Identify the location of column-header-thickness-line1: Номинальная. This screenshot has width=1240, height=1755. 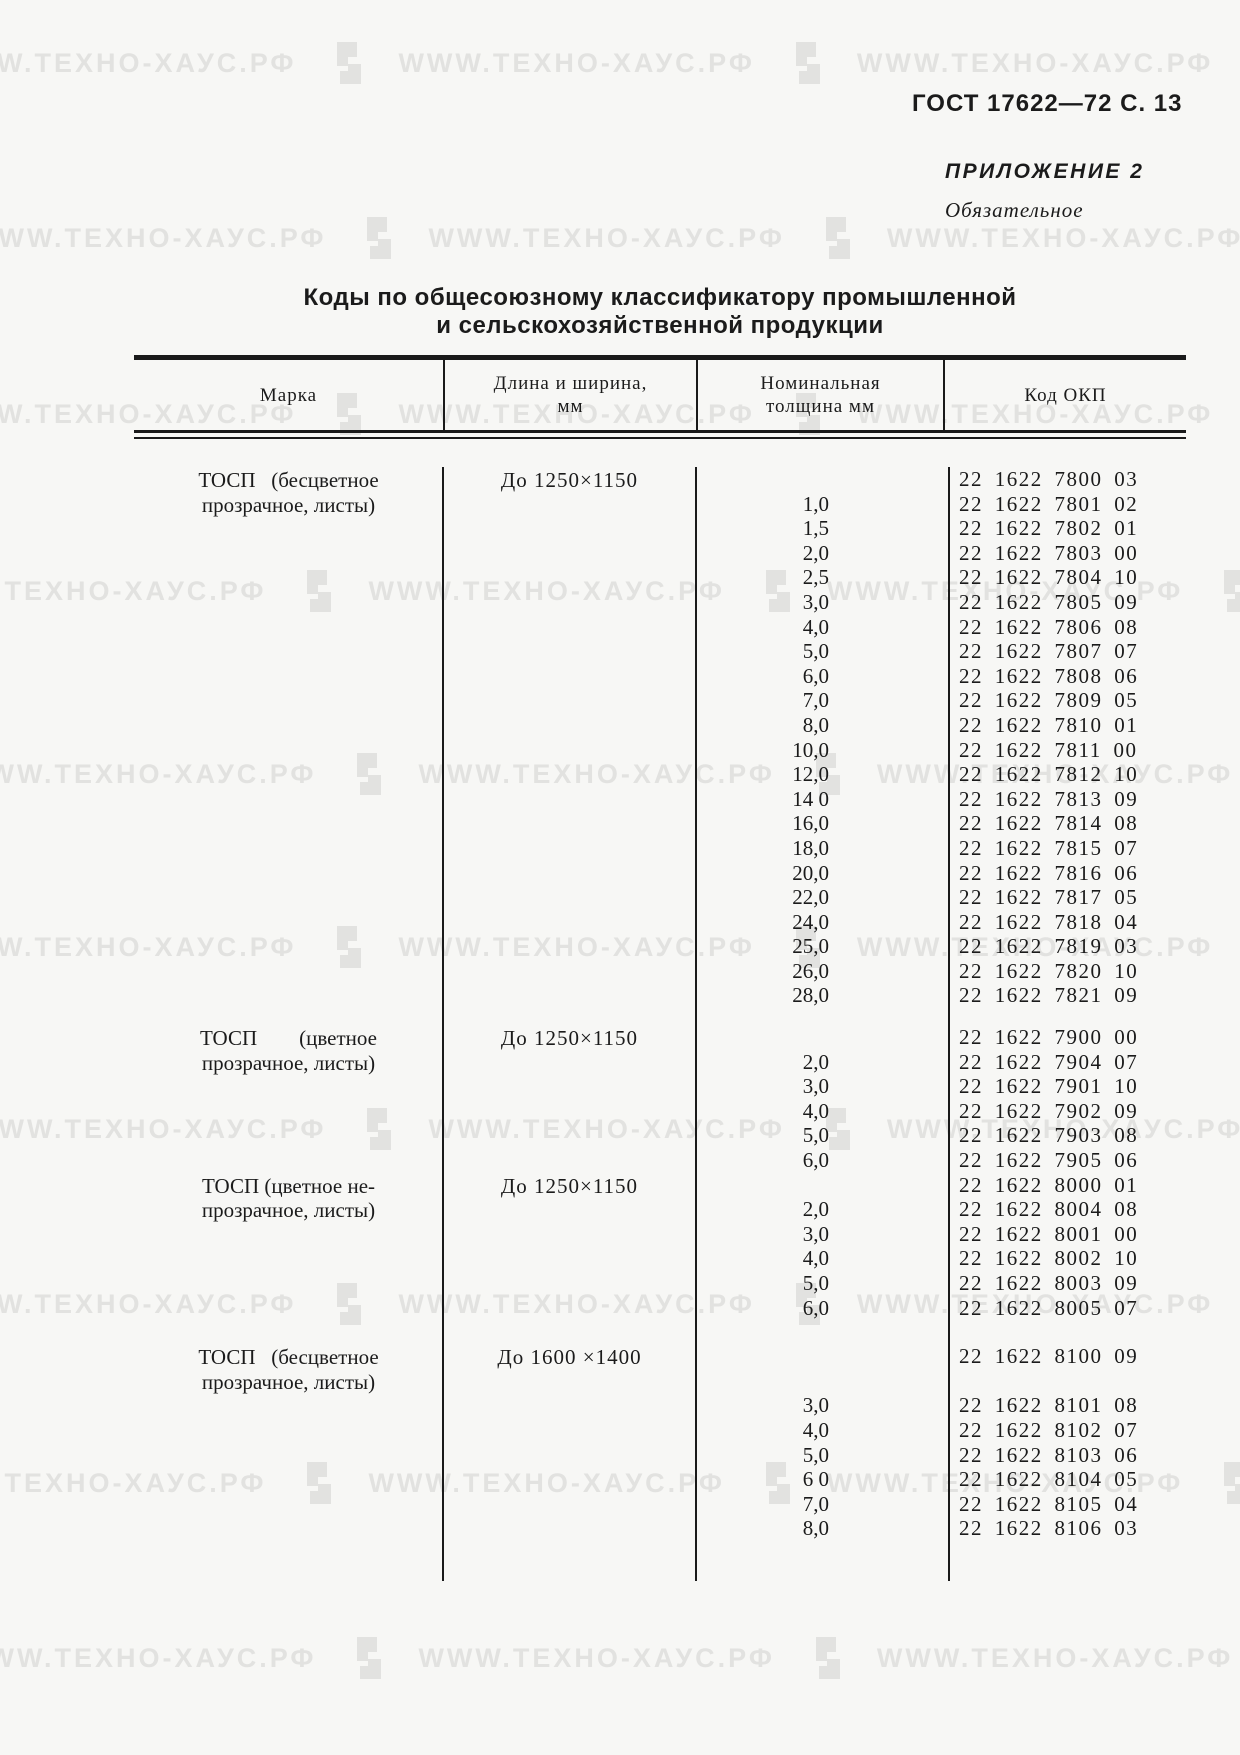
(820, 383).